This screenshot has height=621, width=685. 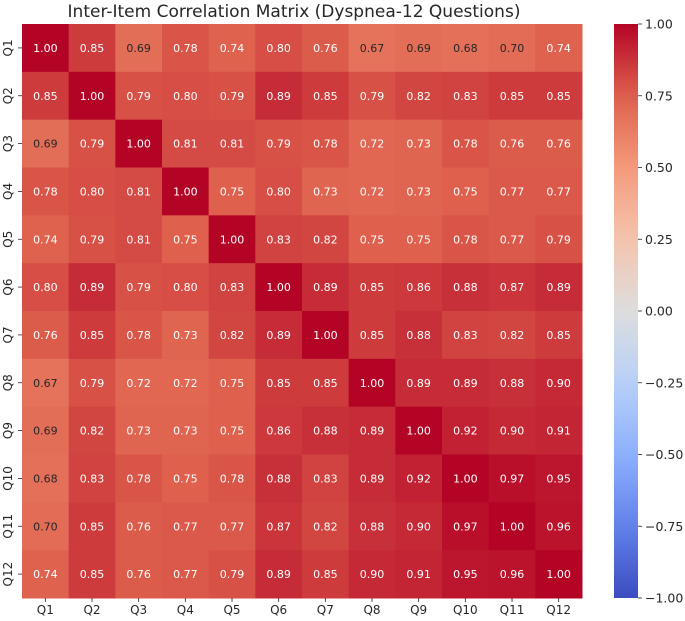 I want to click on heatmap-cell-label: 0.97, so click(x=512, y=478).